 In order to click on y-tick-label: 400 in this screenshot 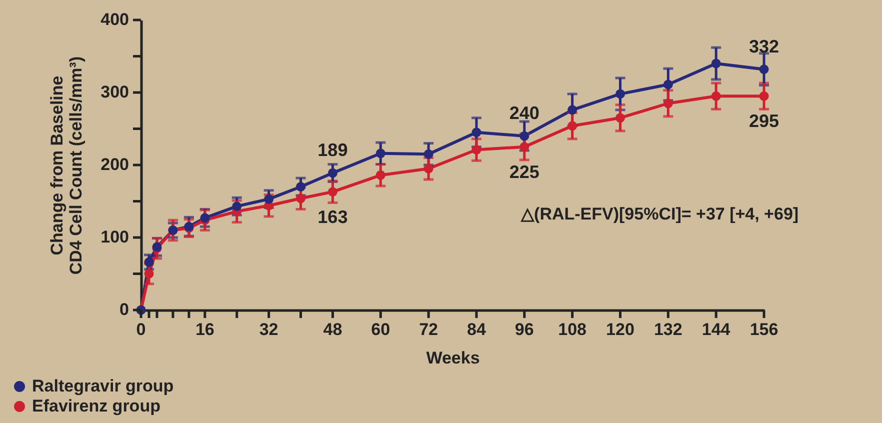, I will do `click(114, 19)`.